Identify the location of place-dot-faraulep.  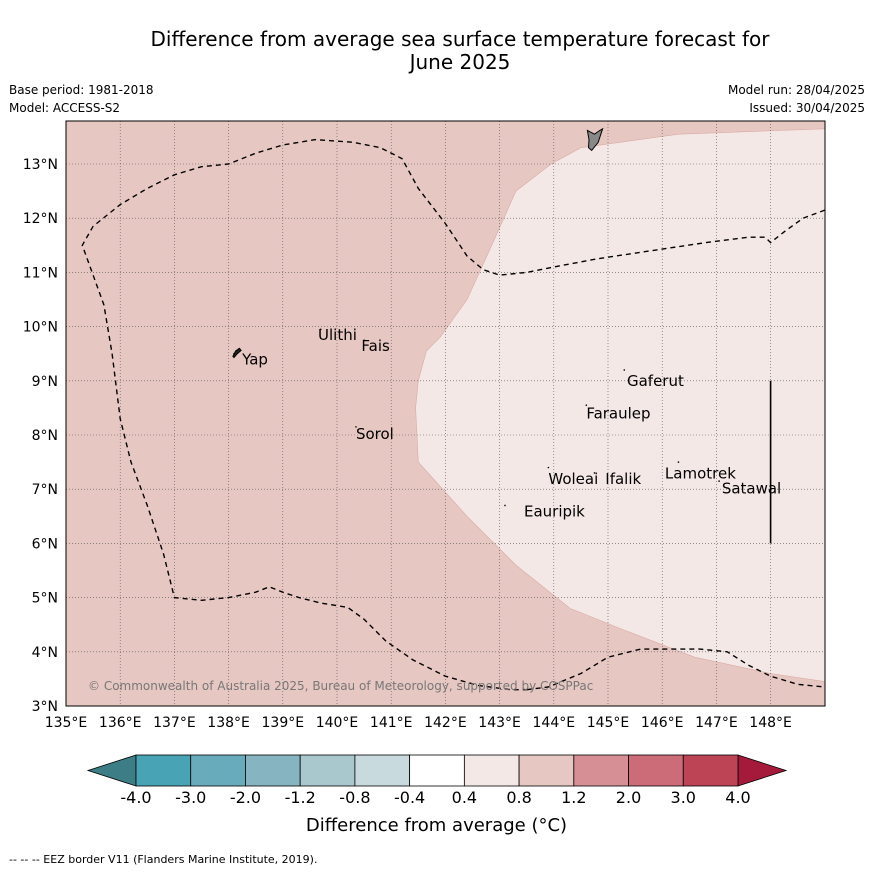
(586, 405).